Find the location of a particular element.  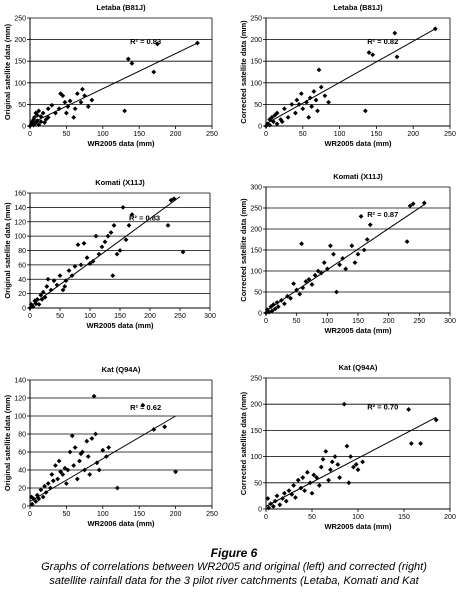

x-axis-label: WR2005 data (mm) is located at coordinates (358, 330).